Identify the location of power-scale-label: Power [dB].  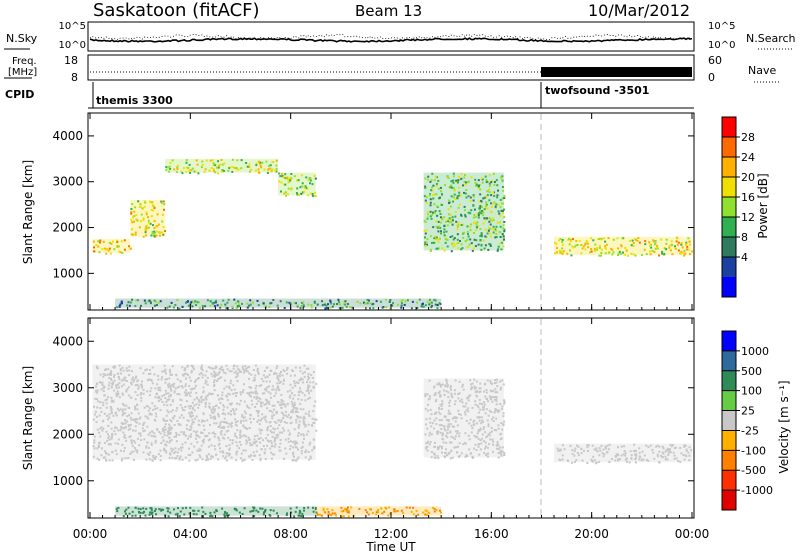
(763, 205).